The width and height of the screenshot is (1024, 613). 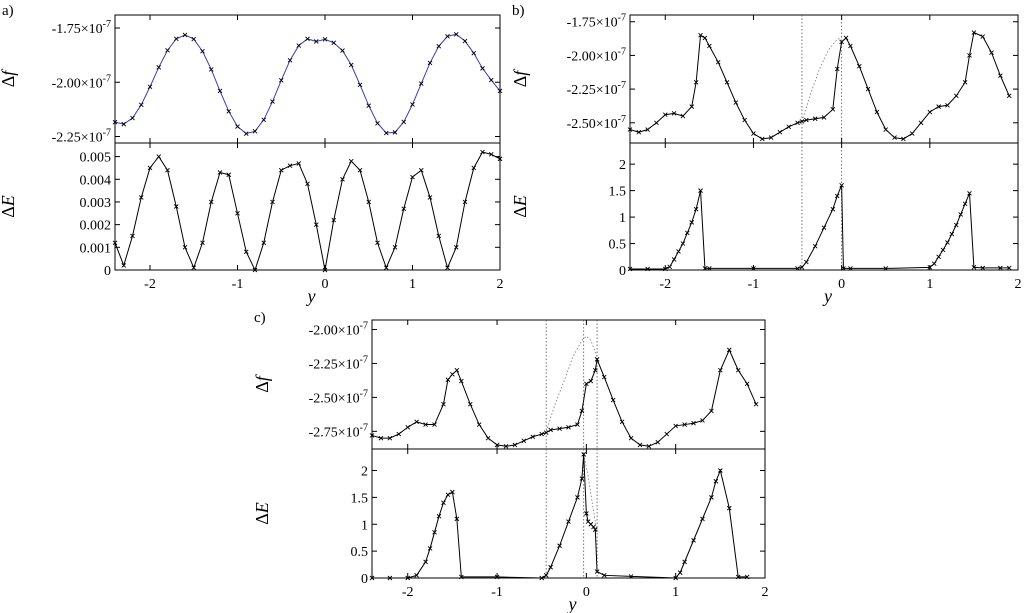 I want to click on x-tick-label: -2, so click(x=665, y=284).